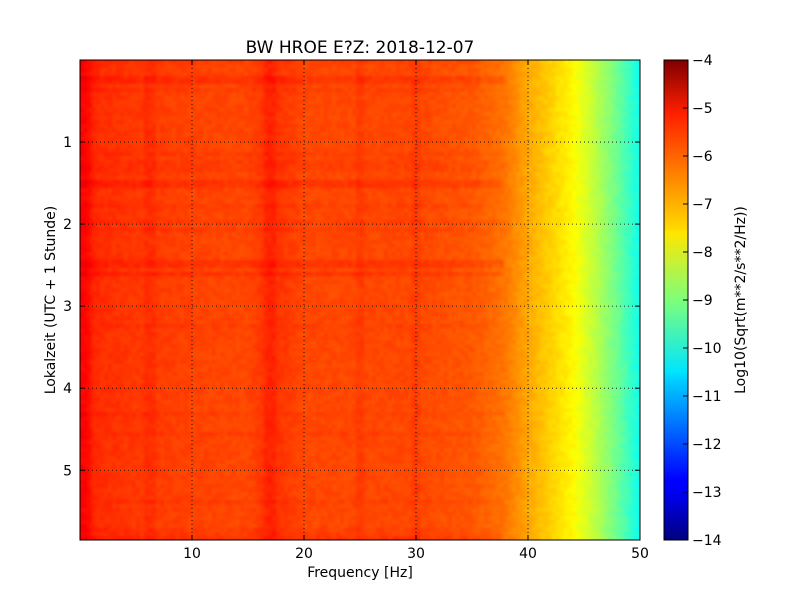  Describe the element at coordinates (702, 205) in the screenshot. I see `colorbar-tick-label: −7` at that location.